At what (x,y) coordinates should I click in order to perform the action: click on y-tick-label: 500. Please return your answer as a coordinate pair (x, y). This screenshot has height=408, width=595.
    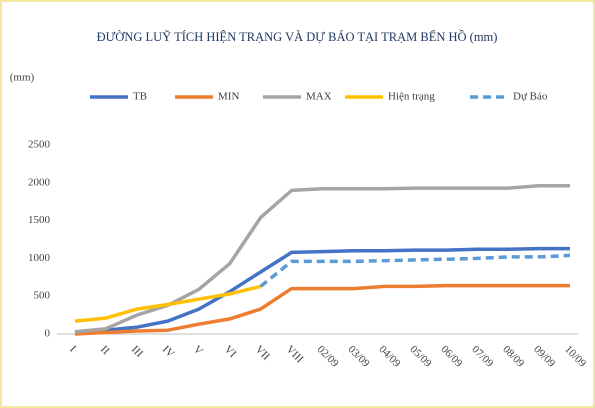
    Looking at the image, I should click on (42, 296).